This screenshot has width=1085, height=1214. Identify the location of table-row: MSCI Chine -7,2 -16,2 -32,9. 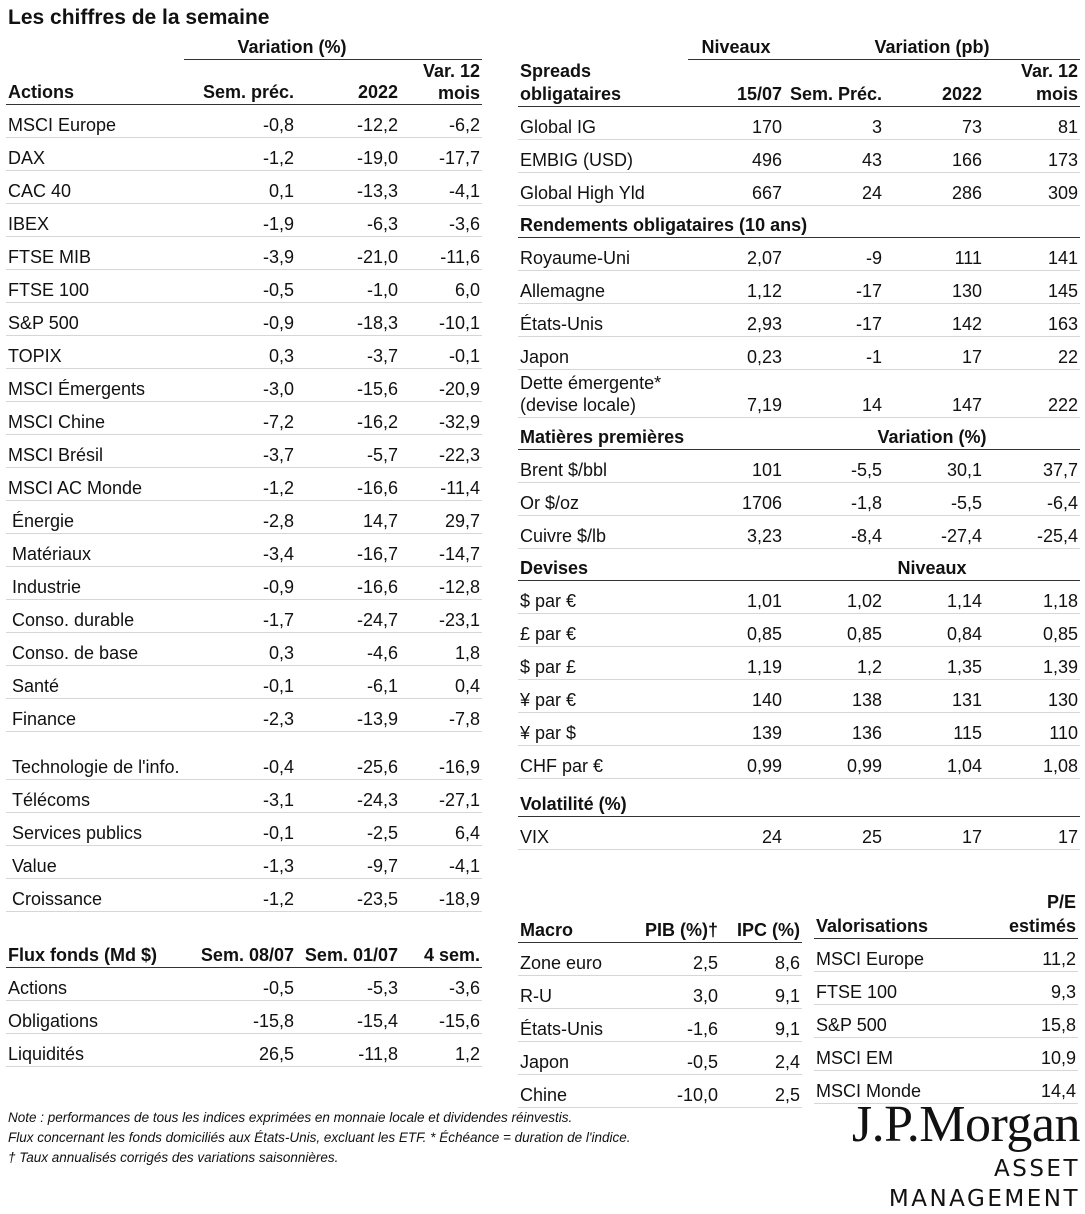
(244, 418).